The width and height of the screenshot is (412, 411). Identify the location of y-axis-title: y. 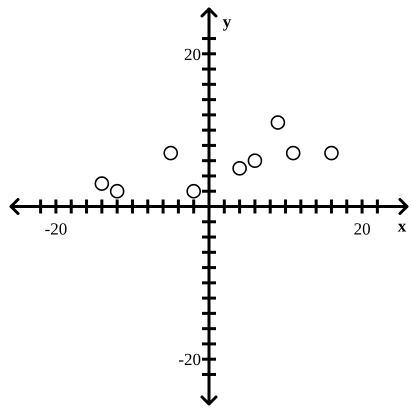
(227, 21).